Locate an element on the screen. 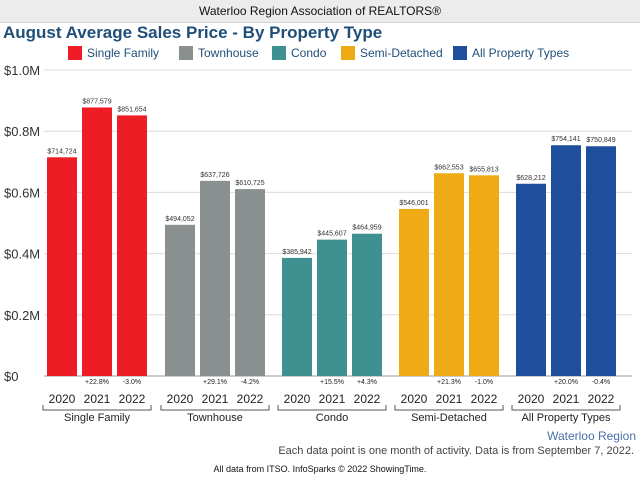  data-label: $877,579 is located at coordinates (96, 101).